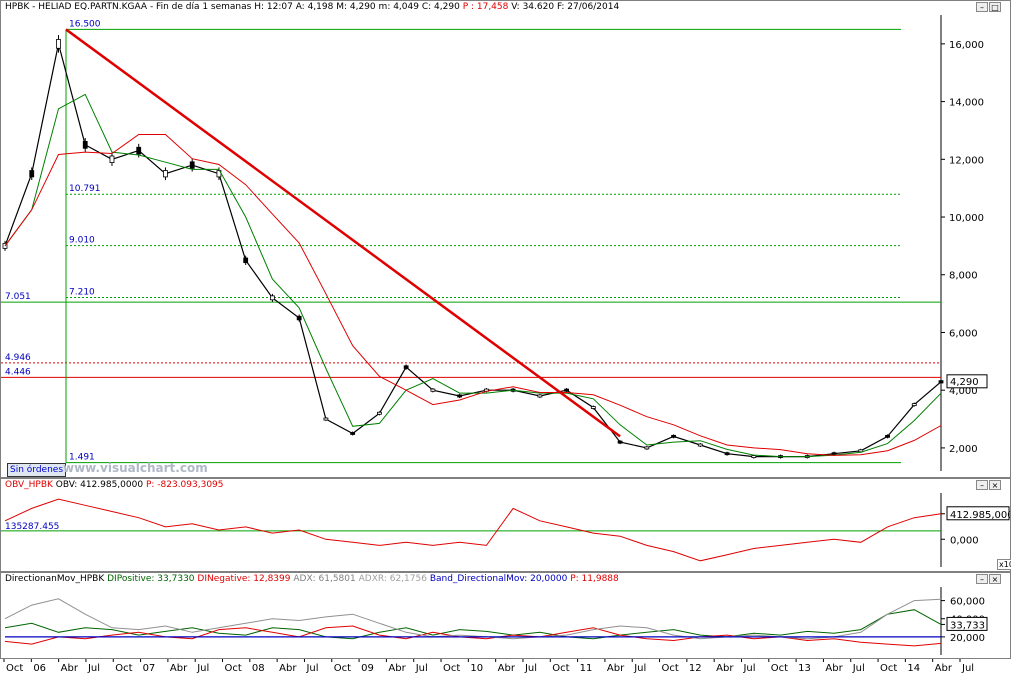 The width and height of the screenshot is (1011, 673). I want to click on obv-chart: 135287.455 412.985,000 0,000, so click(505, 530).